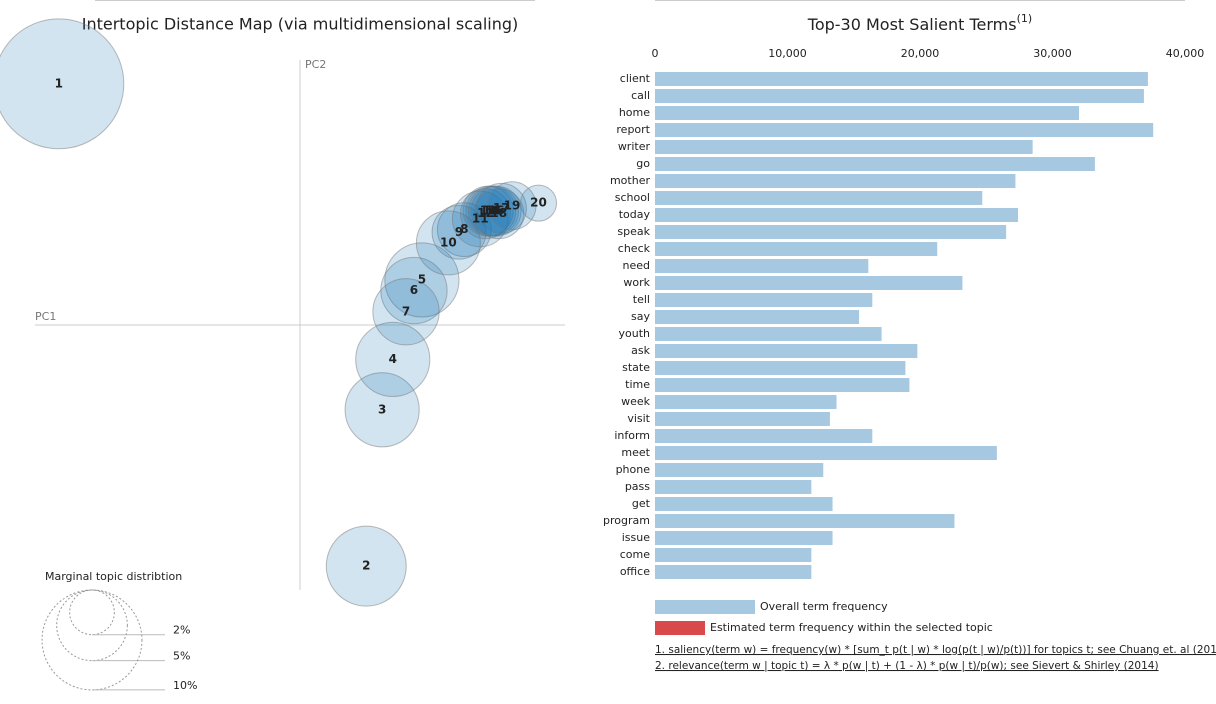  I want to click on size-legend-title: Marginal topic distribtion, so click(113, 576).